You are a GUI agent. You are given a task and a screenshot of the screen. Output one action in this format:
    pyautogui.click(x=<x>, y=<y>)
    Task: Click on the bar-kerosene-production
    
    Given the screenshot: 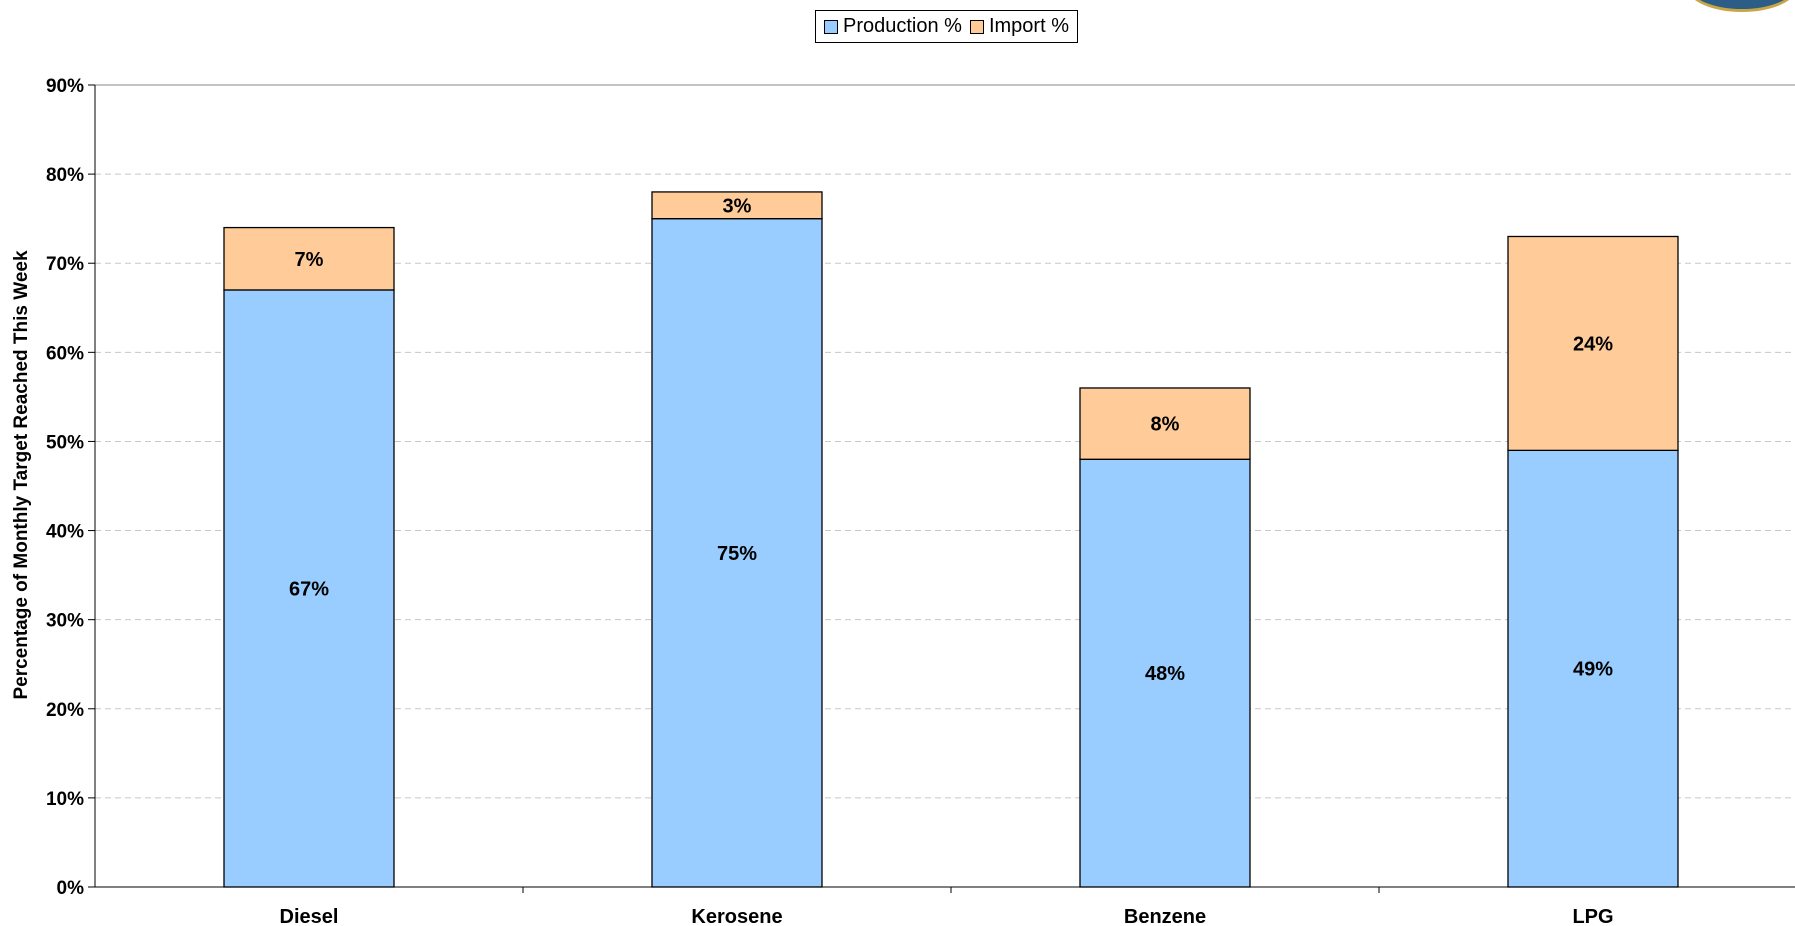 What is the action you would take?
    pyautogui.click(x=737, y=553)
    